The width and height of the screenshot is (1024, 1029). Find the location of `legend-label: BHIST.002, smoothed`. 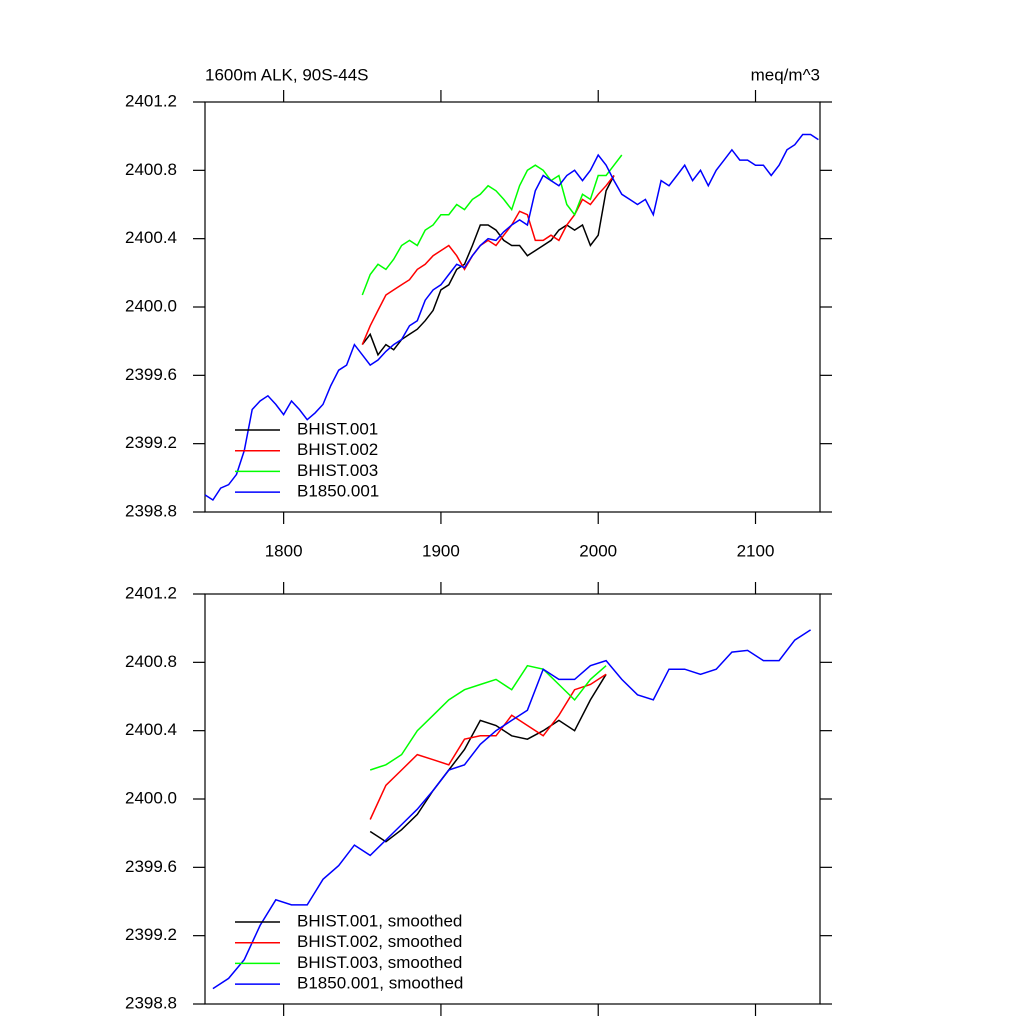

legend-label: BHIST.002, smoothed is located at coordinates (379, 941).